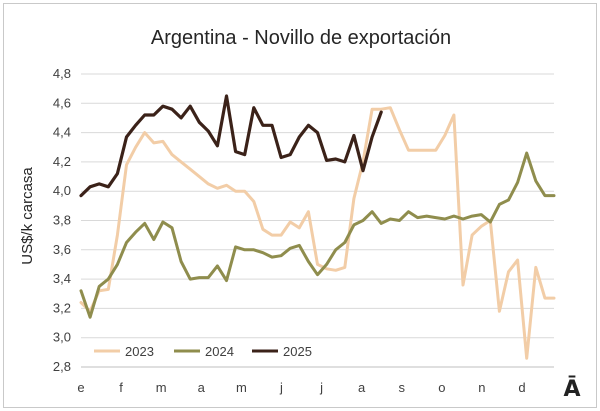 The height and width of the screenshot is (411, 600). I want to click on x-tick-label: n, so click(481, 387).